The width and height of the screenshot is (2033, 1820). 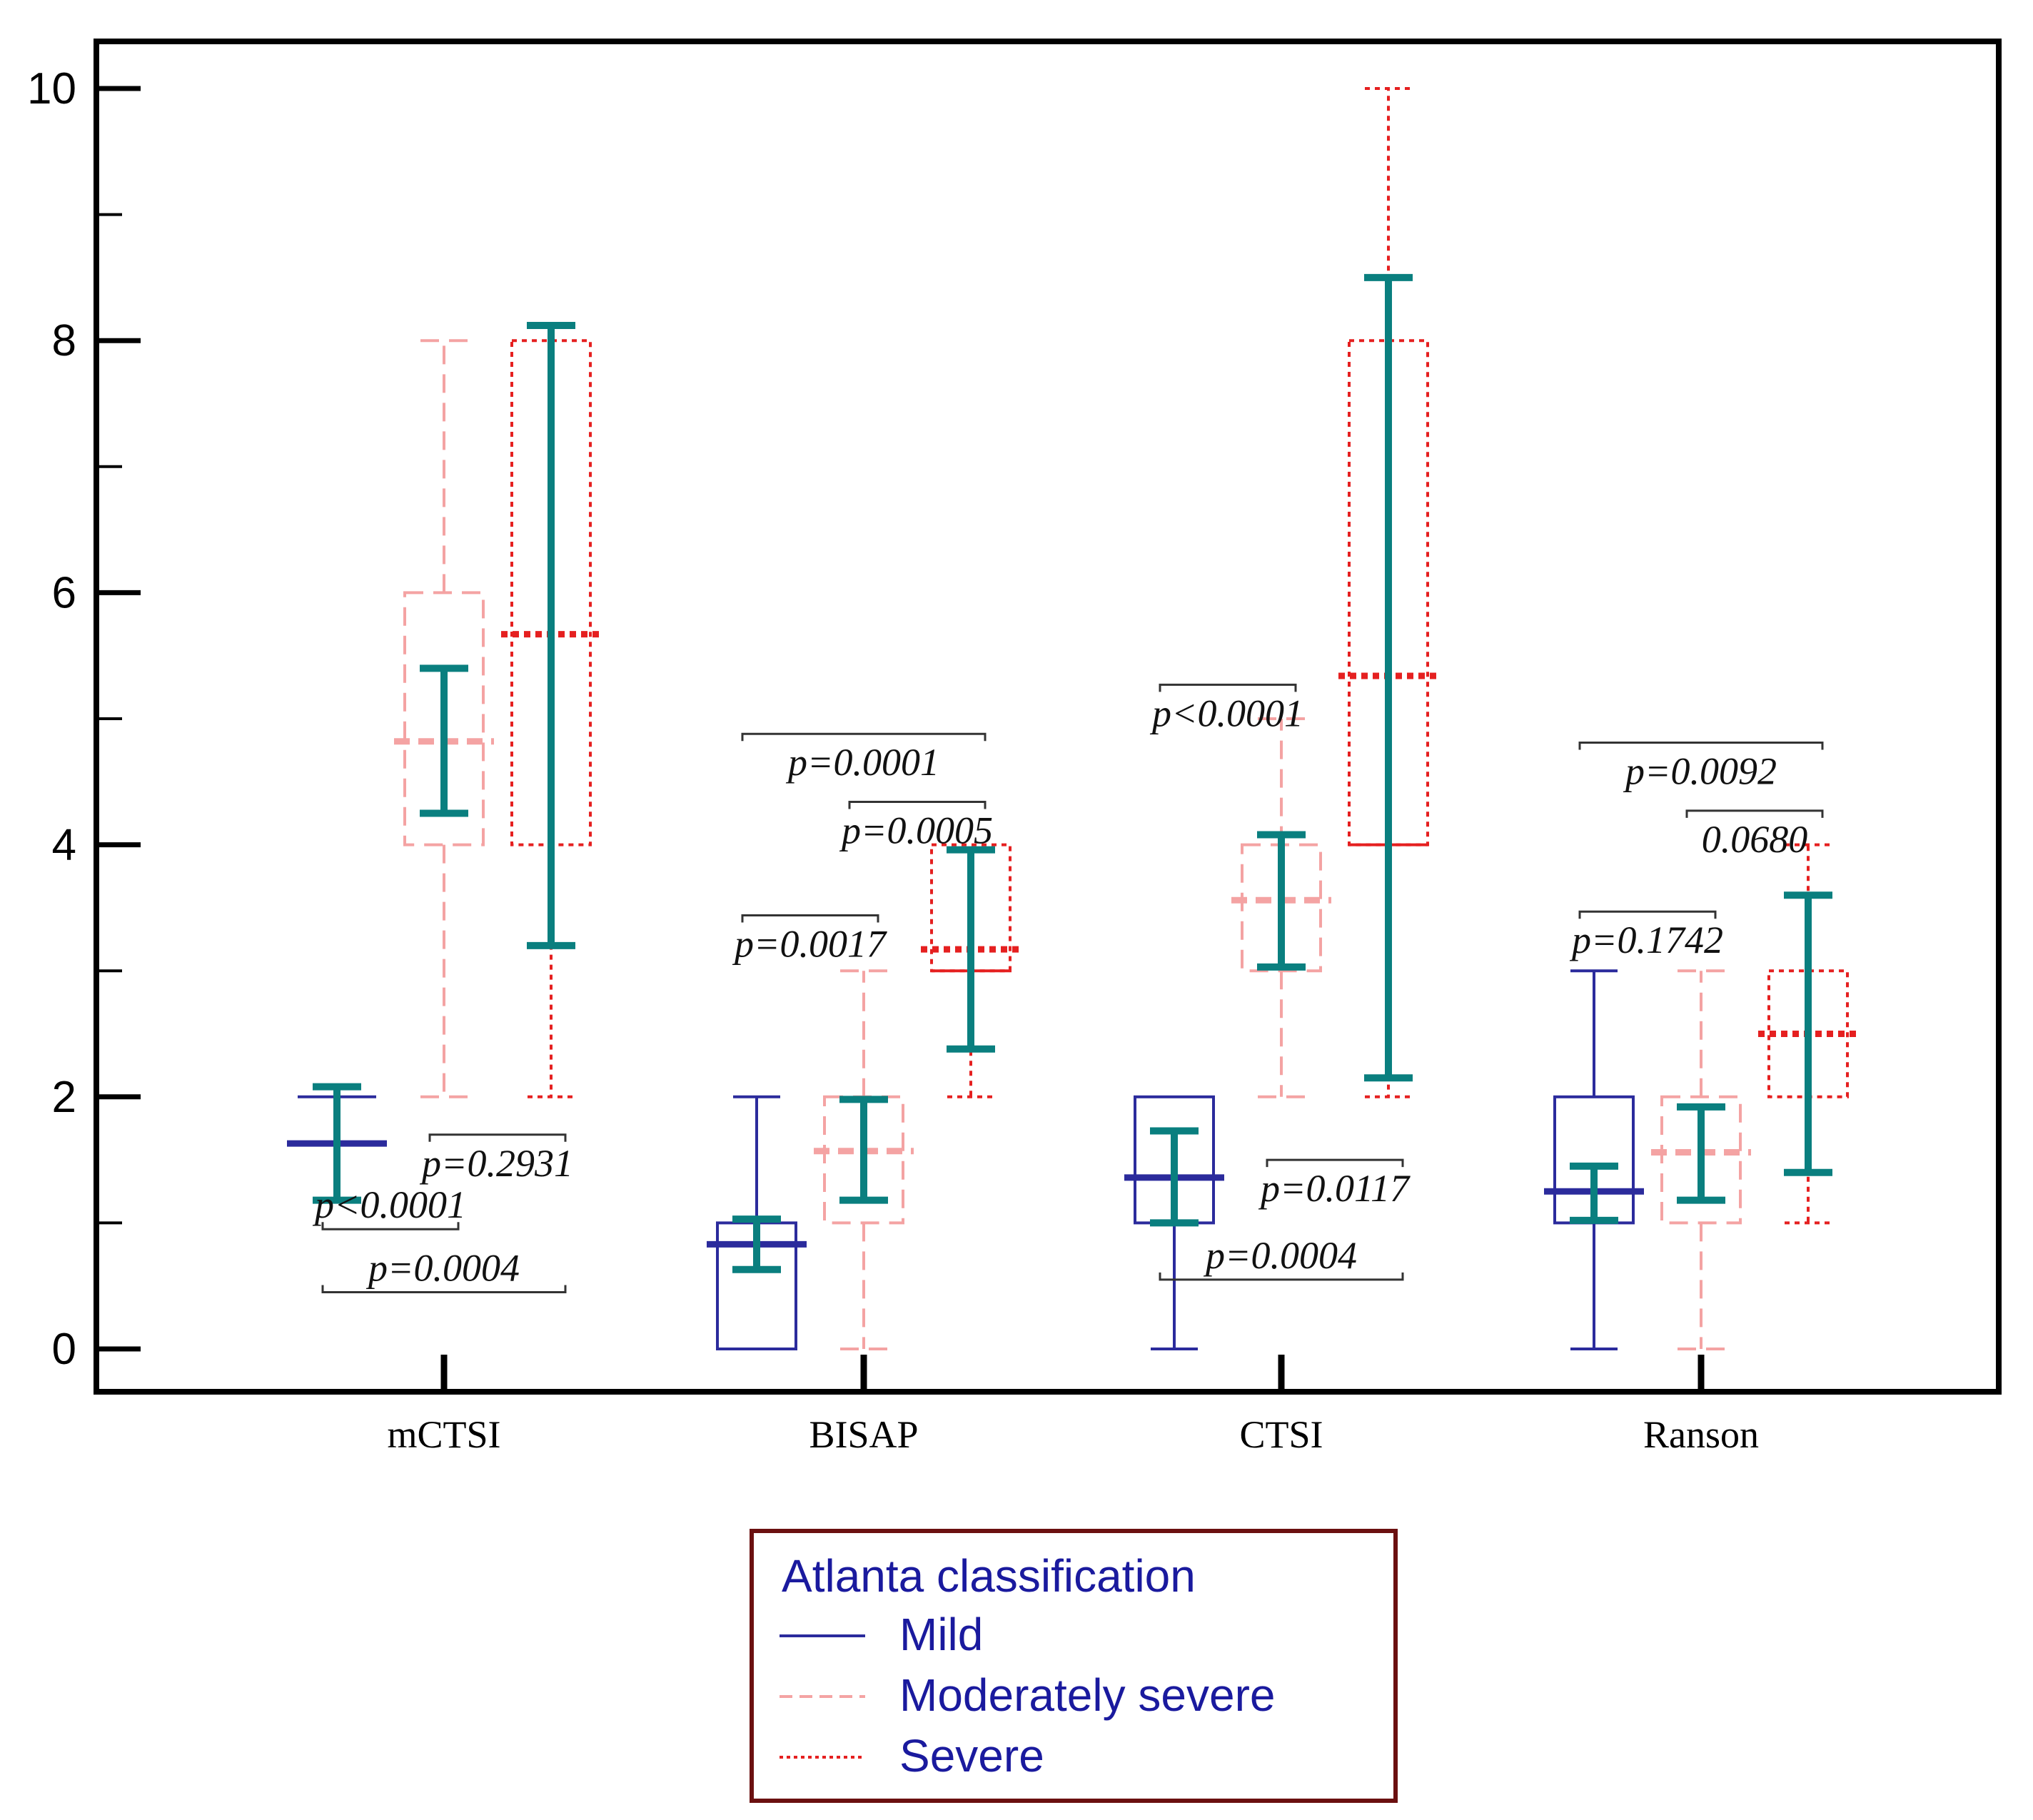 I want to click on p-value-label: p=0.0092, so click(x=1700, y=771).